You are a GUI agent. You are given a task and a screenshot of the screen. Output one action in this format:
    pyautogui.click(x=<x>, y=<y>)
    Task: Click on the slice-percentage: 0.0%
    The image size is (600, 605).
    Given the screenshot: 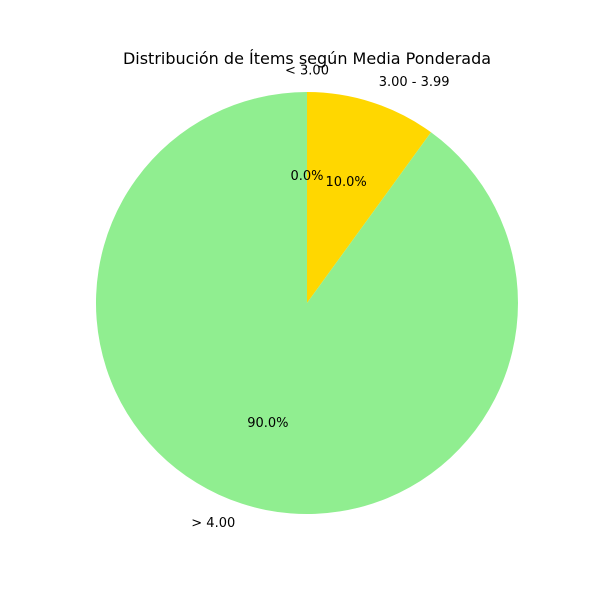 What is the action you would take?
    pyautogui.click(x=306, y=176)
    